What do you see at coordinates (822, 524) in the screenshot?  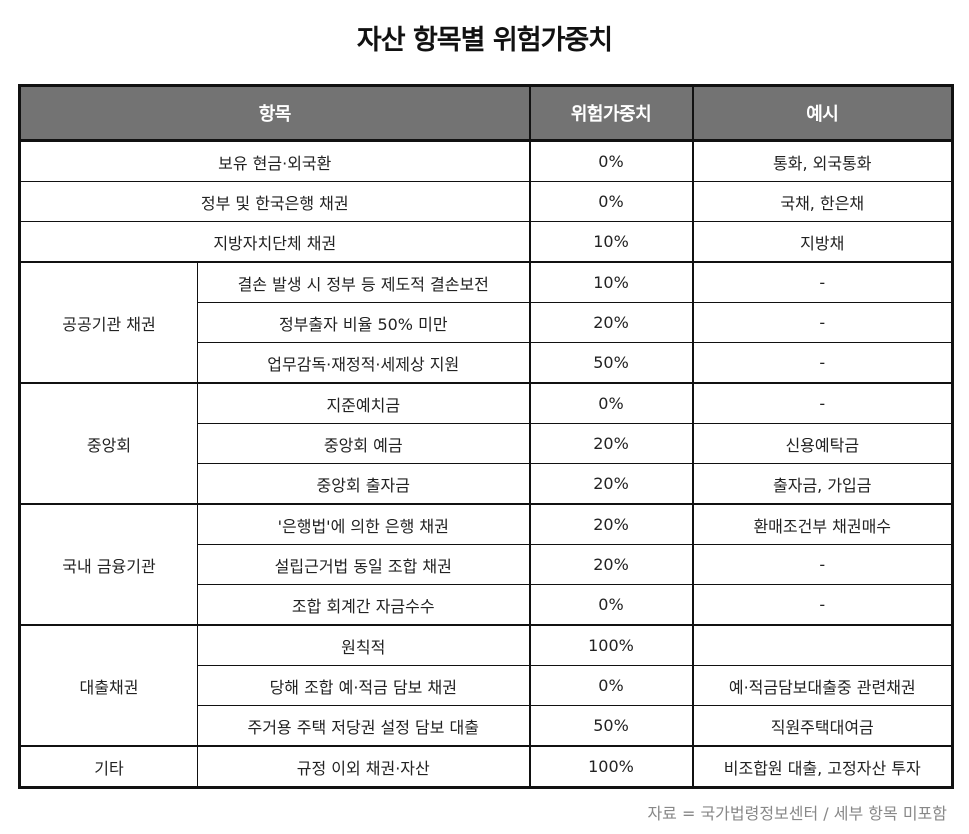 I see `example-cell: 환매조건부 채권매수` at bounding box center [822, 524].